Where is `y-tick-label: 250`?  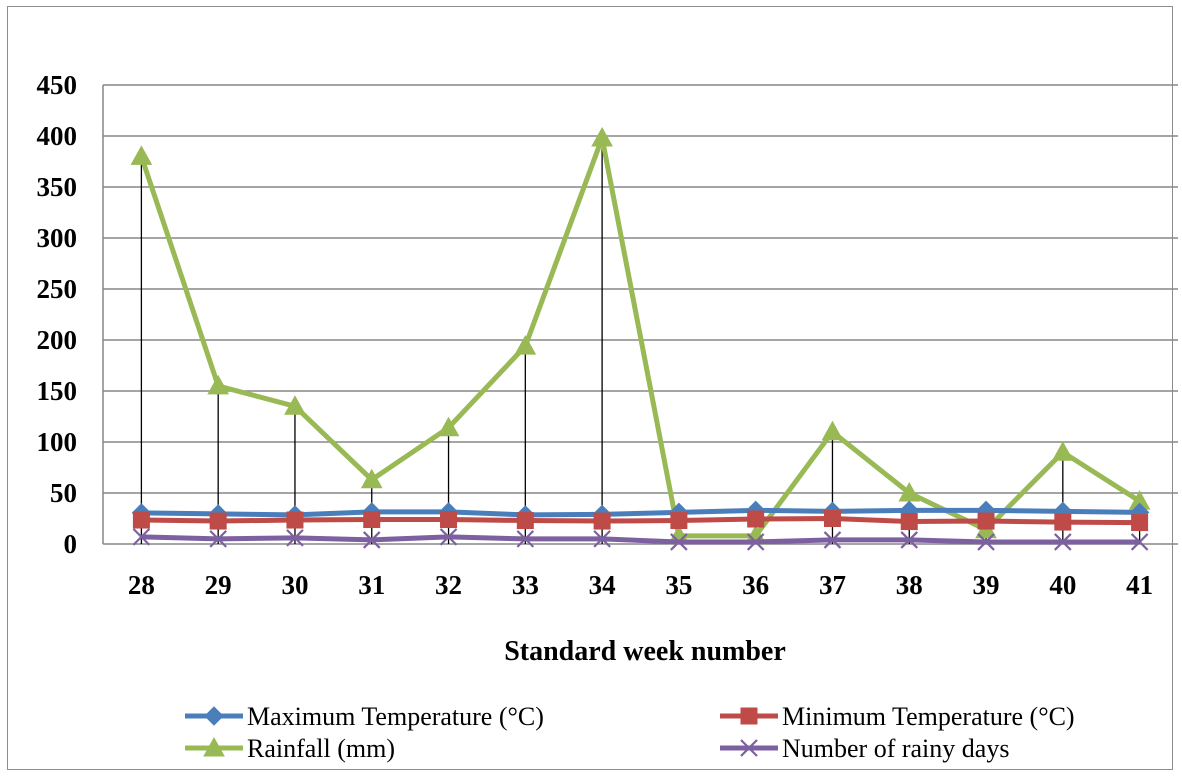 y-tick-label: 250 is located at coordinates (57, 289).